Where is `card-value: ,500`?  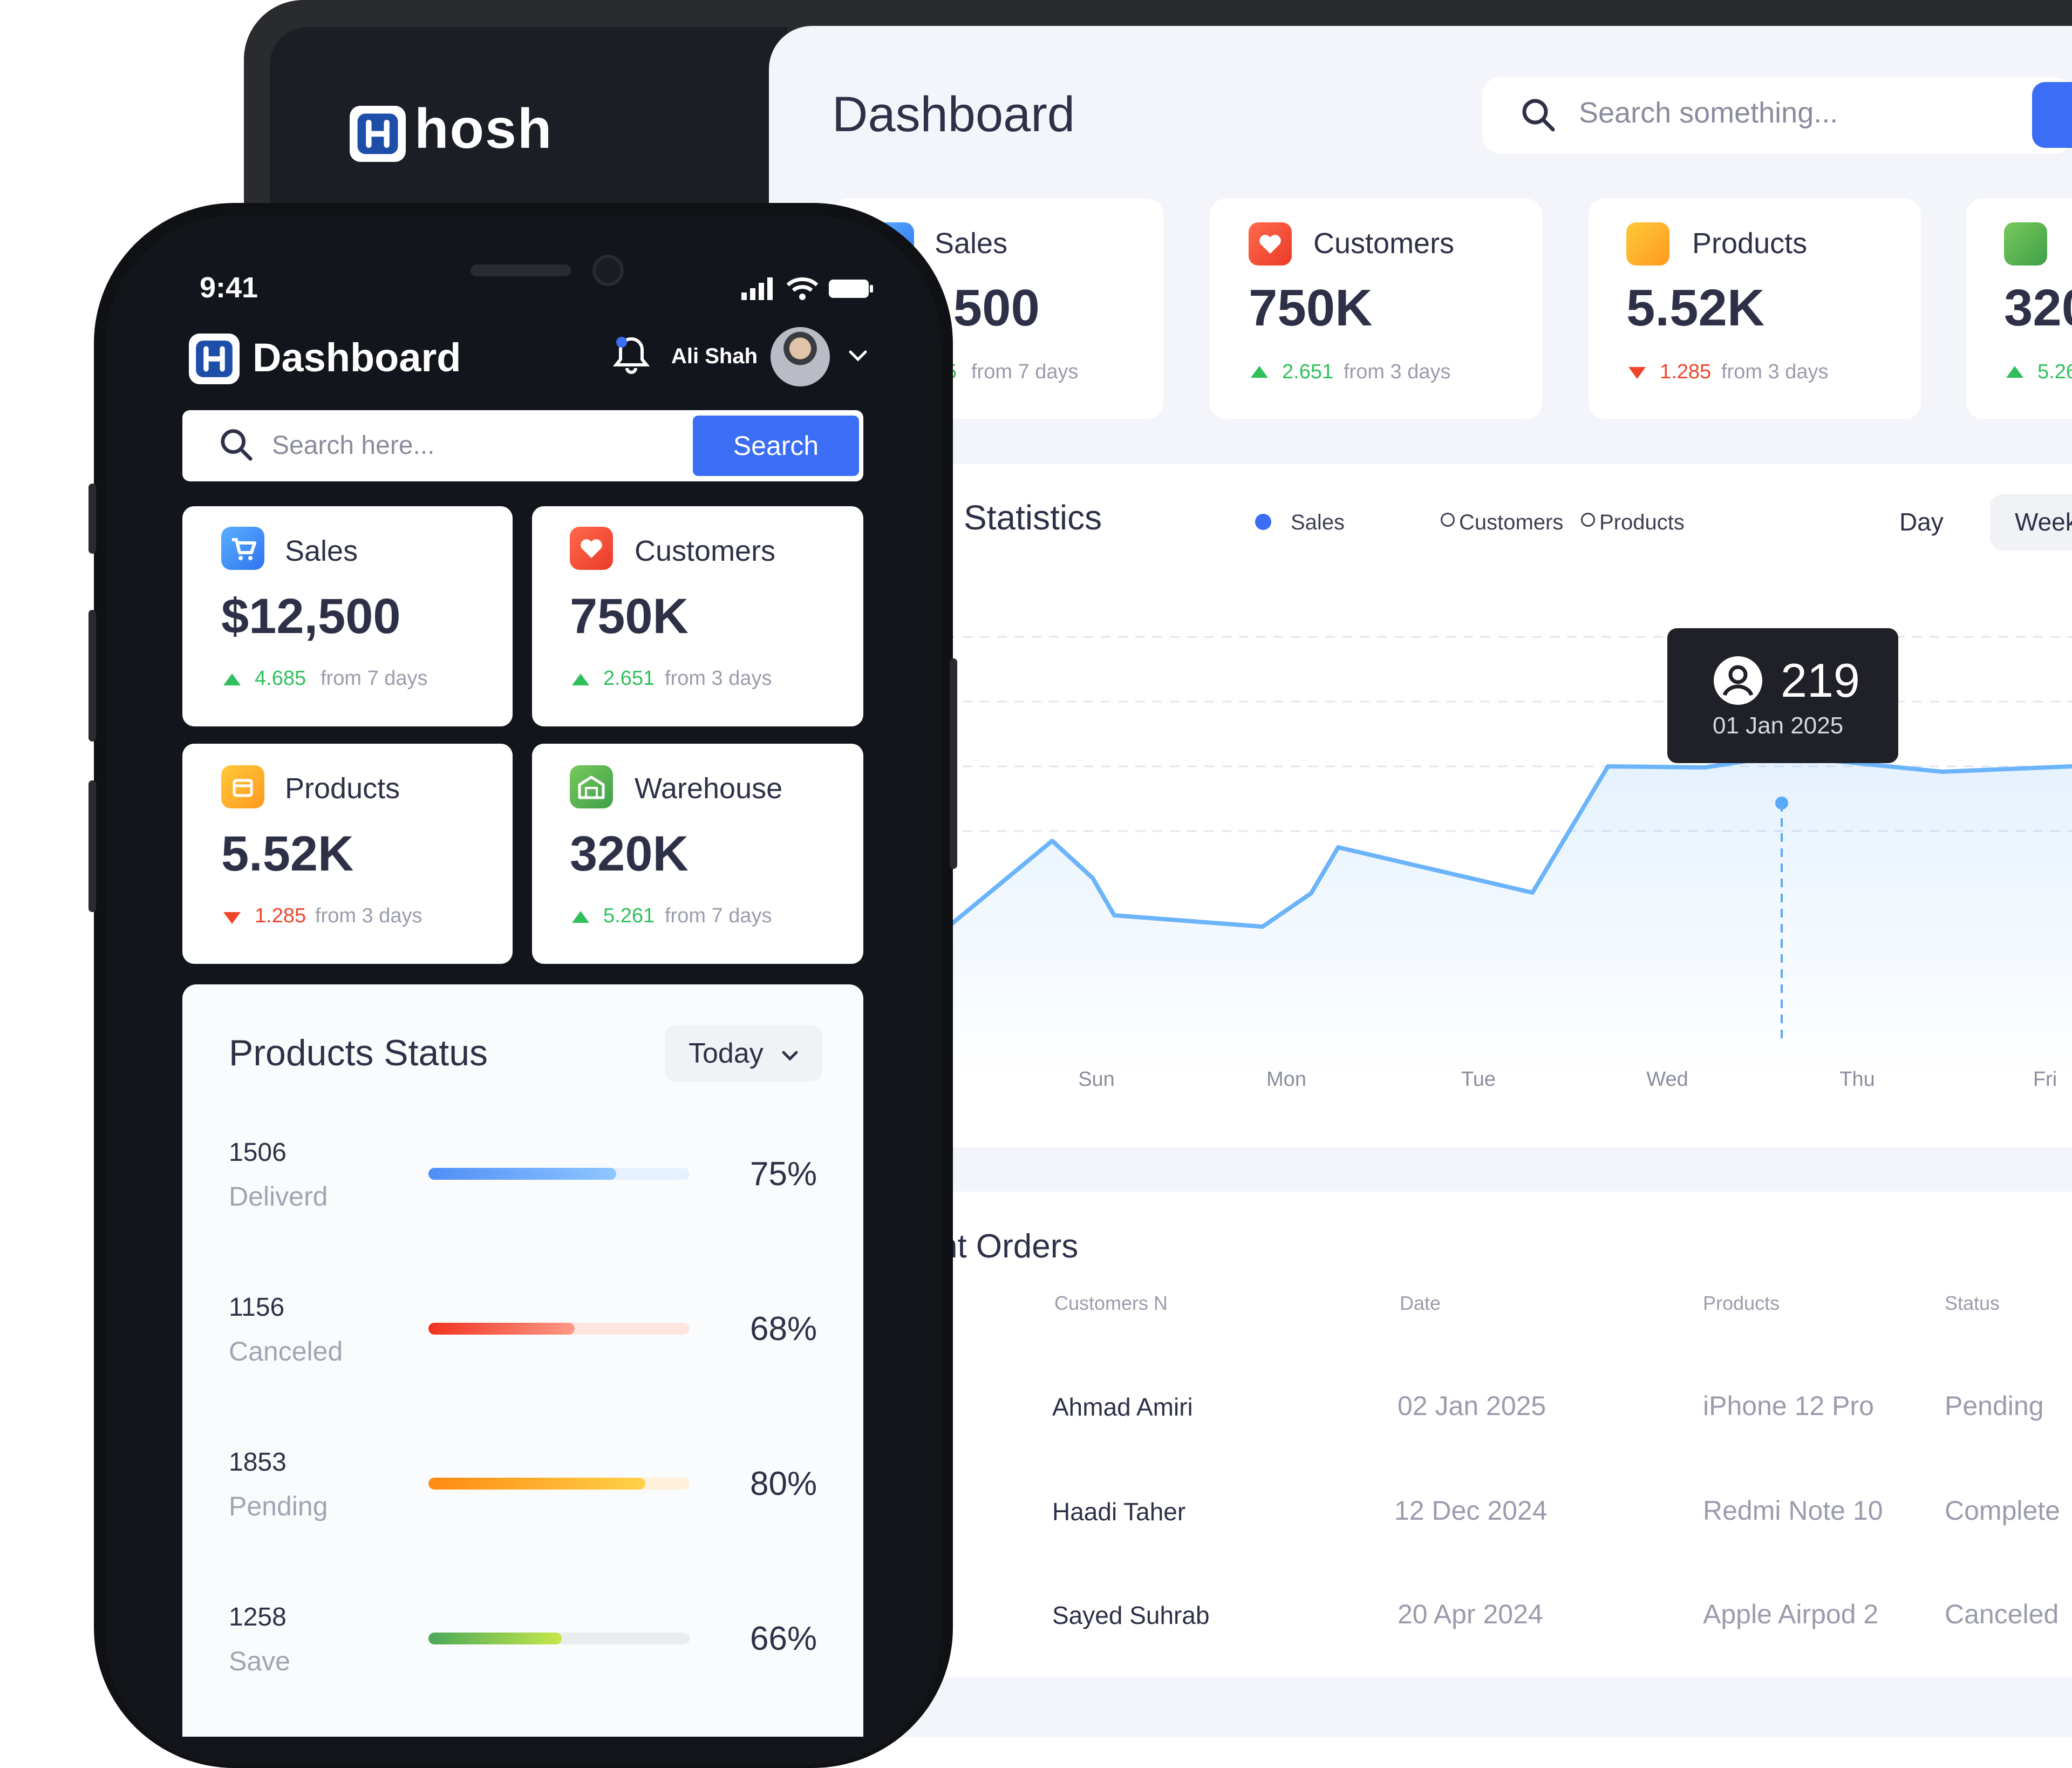
card-value: ,500 is located at coordinates (989, 308).